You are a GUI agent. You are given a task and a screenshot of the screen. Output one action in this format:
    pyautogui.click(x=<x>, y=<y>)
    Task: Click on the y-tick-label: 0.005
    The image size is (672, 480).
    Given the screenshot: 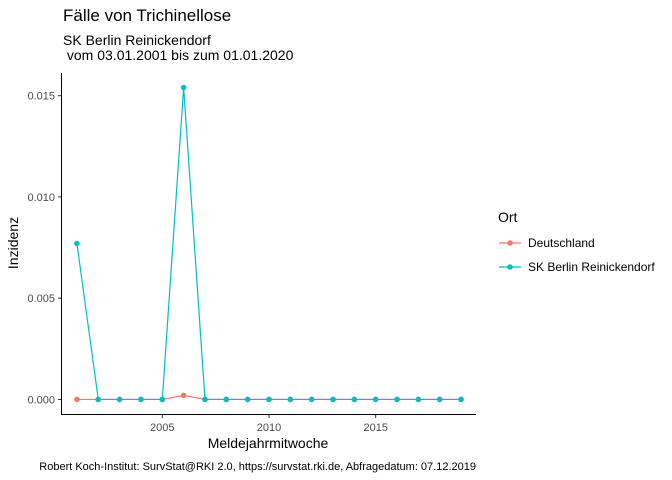 What is the action you would take?
    pyautogui.click(x=41, y=299)
    